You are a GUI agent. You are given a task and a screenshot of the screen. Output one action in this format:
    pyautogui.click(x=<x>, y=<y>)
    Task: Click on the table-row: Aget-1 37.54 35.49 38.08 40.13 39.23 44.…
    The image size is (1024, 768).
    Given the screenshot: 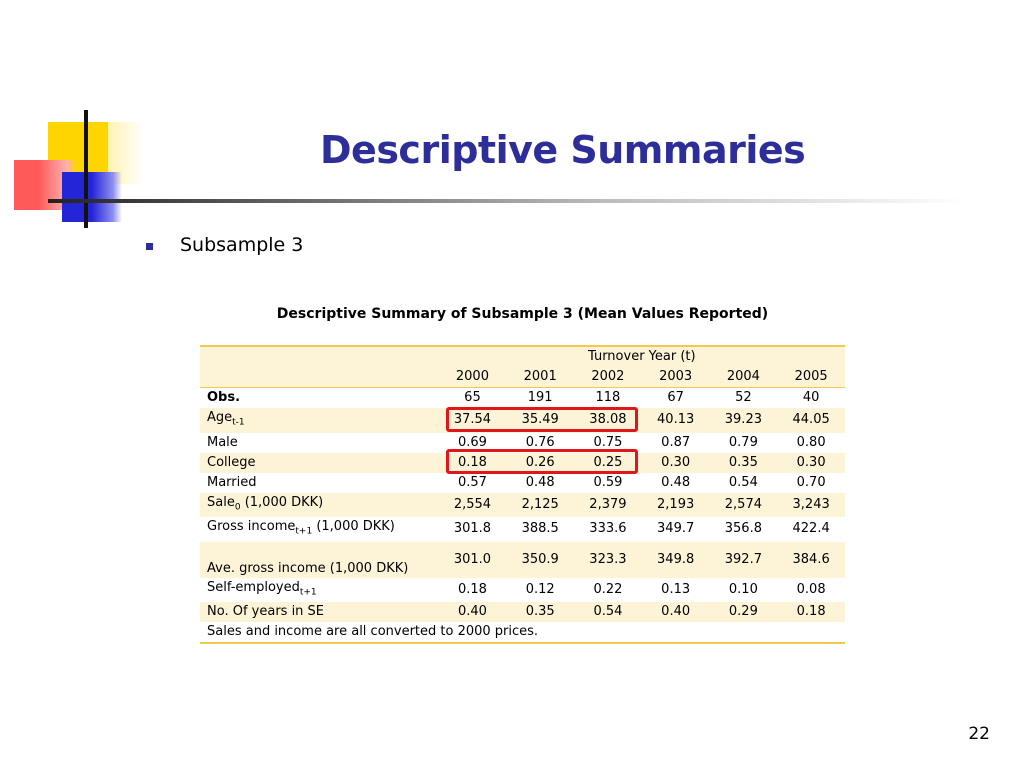 What is the action you would take?
    pyautogui.click(x=522, y=420)
    